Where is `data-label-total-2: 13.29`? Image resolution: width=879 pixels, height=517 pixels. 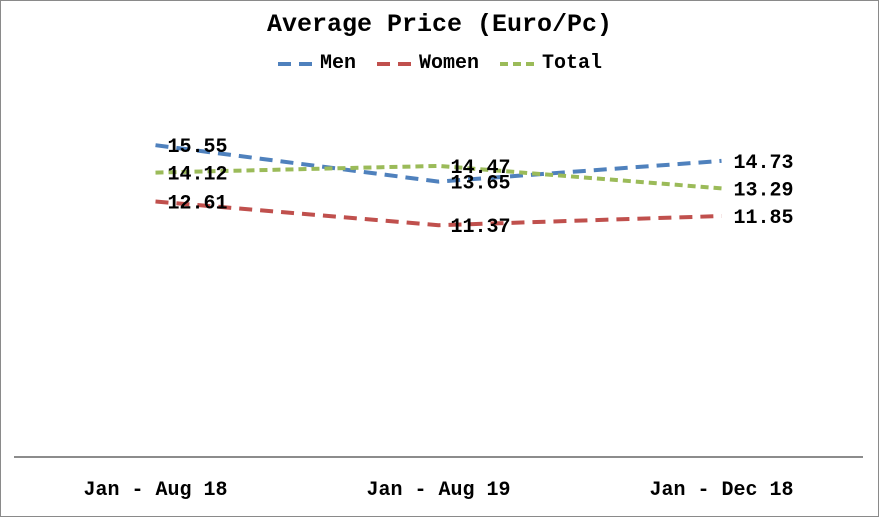
data-label-total-2: 13.29 is located at coordinates (764, 190).